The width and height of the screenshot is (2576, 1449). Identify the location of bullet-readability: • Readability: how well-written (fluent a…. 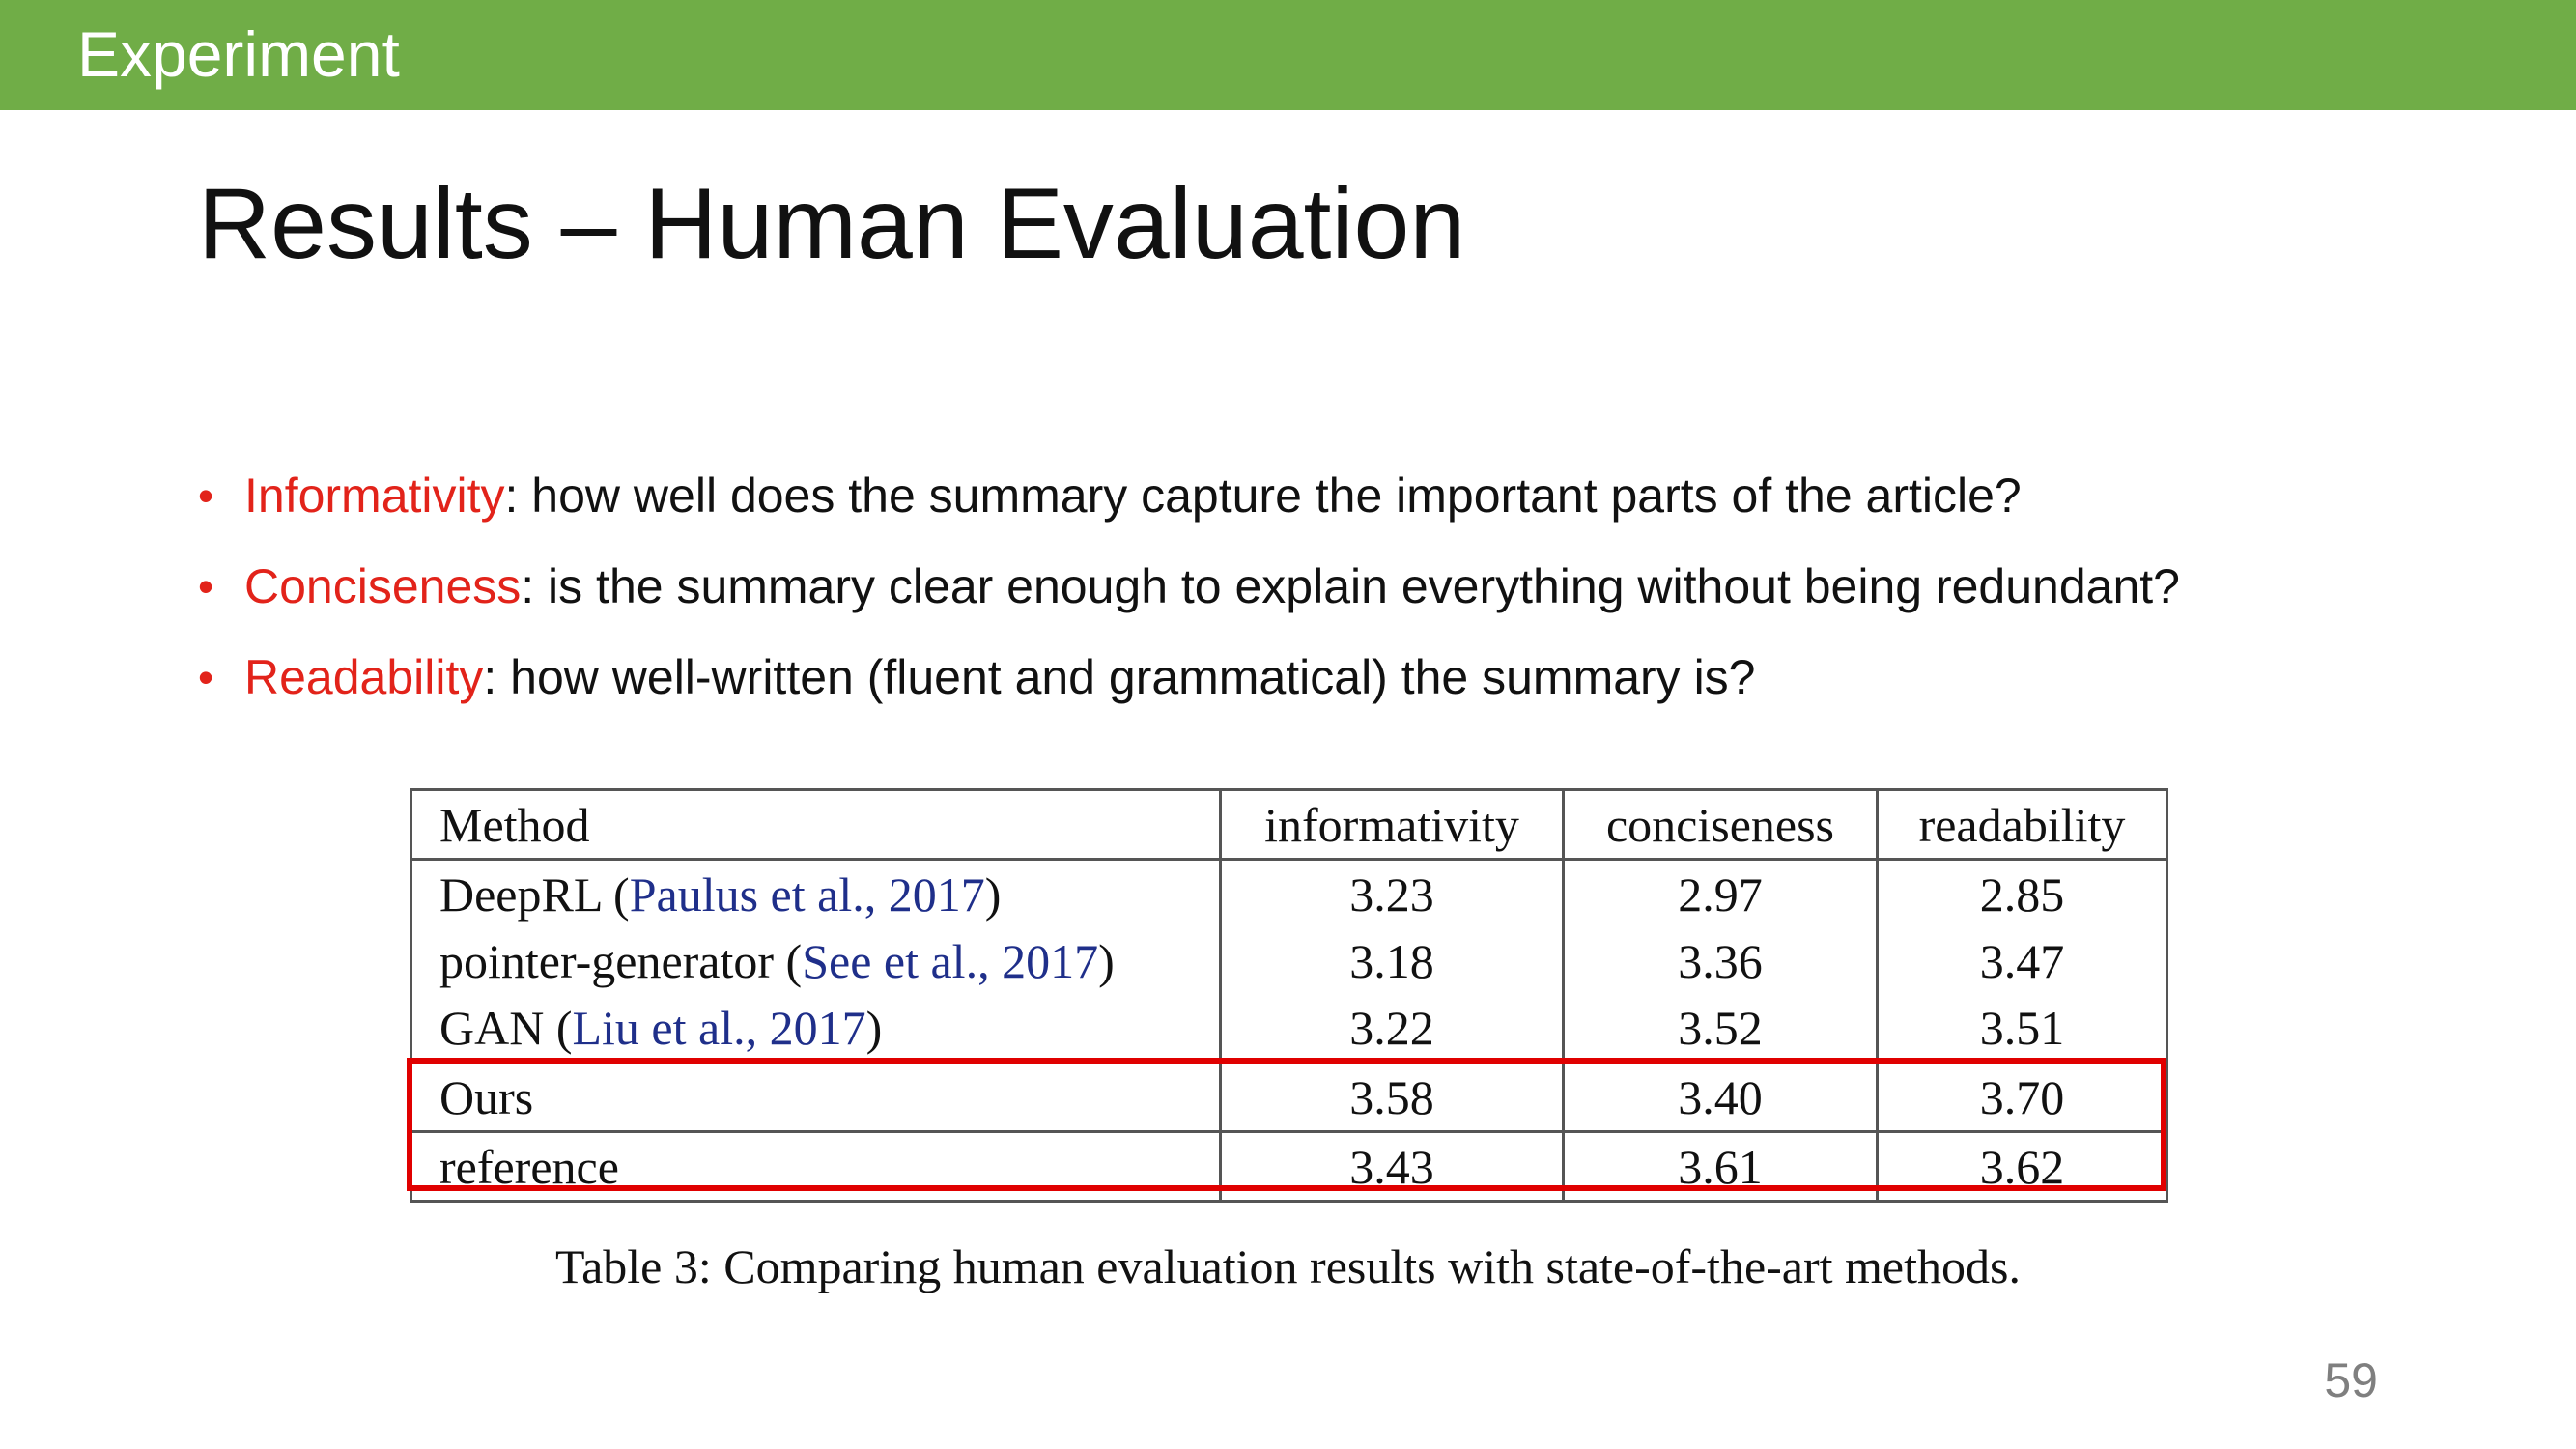
(1189, 679).